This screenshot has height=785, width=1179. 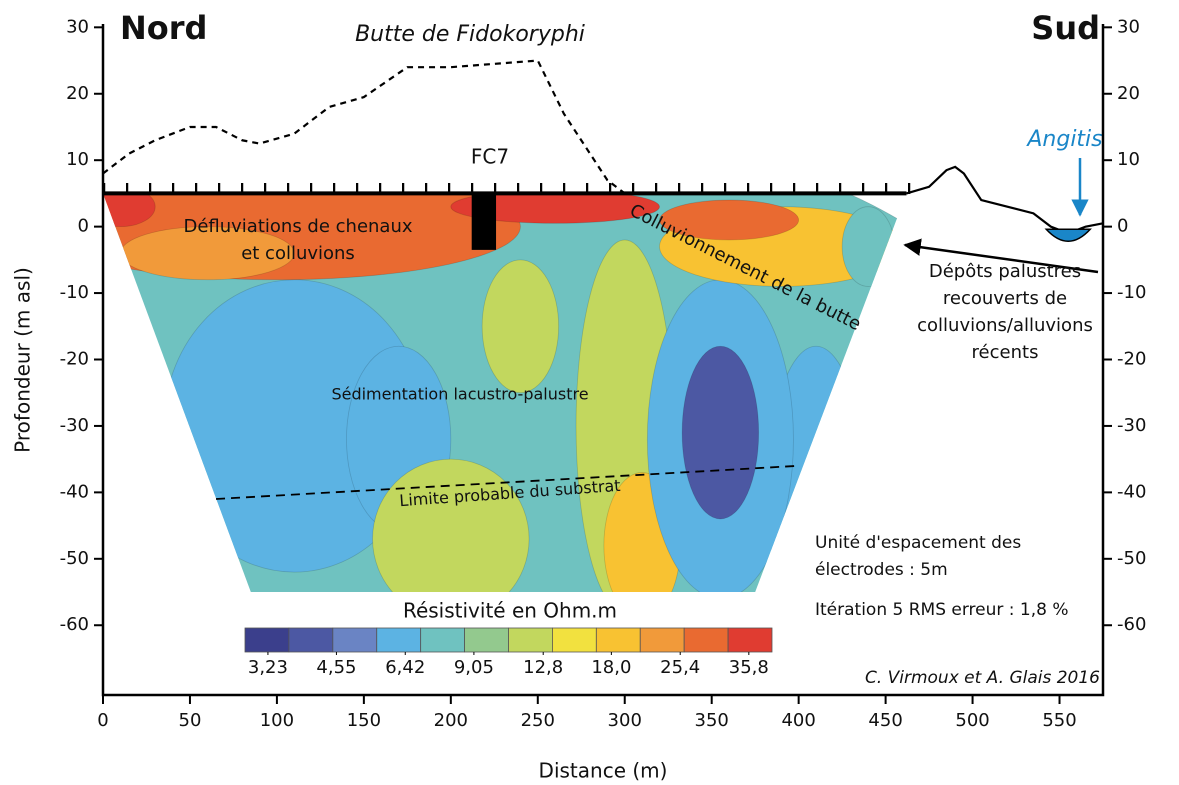 What do you see at coordinates (942, 610) in the screenshot?
I see `note: Itération 5 RMS erreur : 1,8 %` at bounding box center [942, 610].